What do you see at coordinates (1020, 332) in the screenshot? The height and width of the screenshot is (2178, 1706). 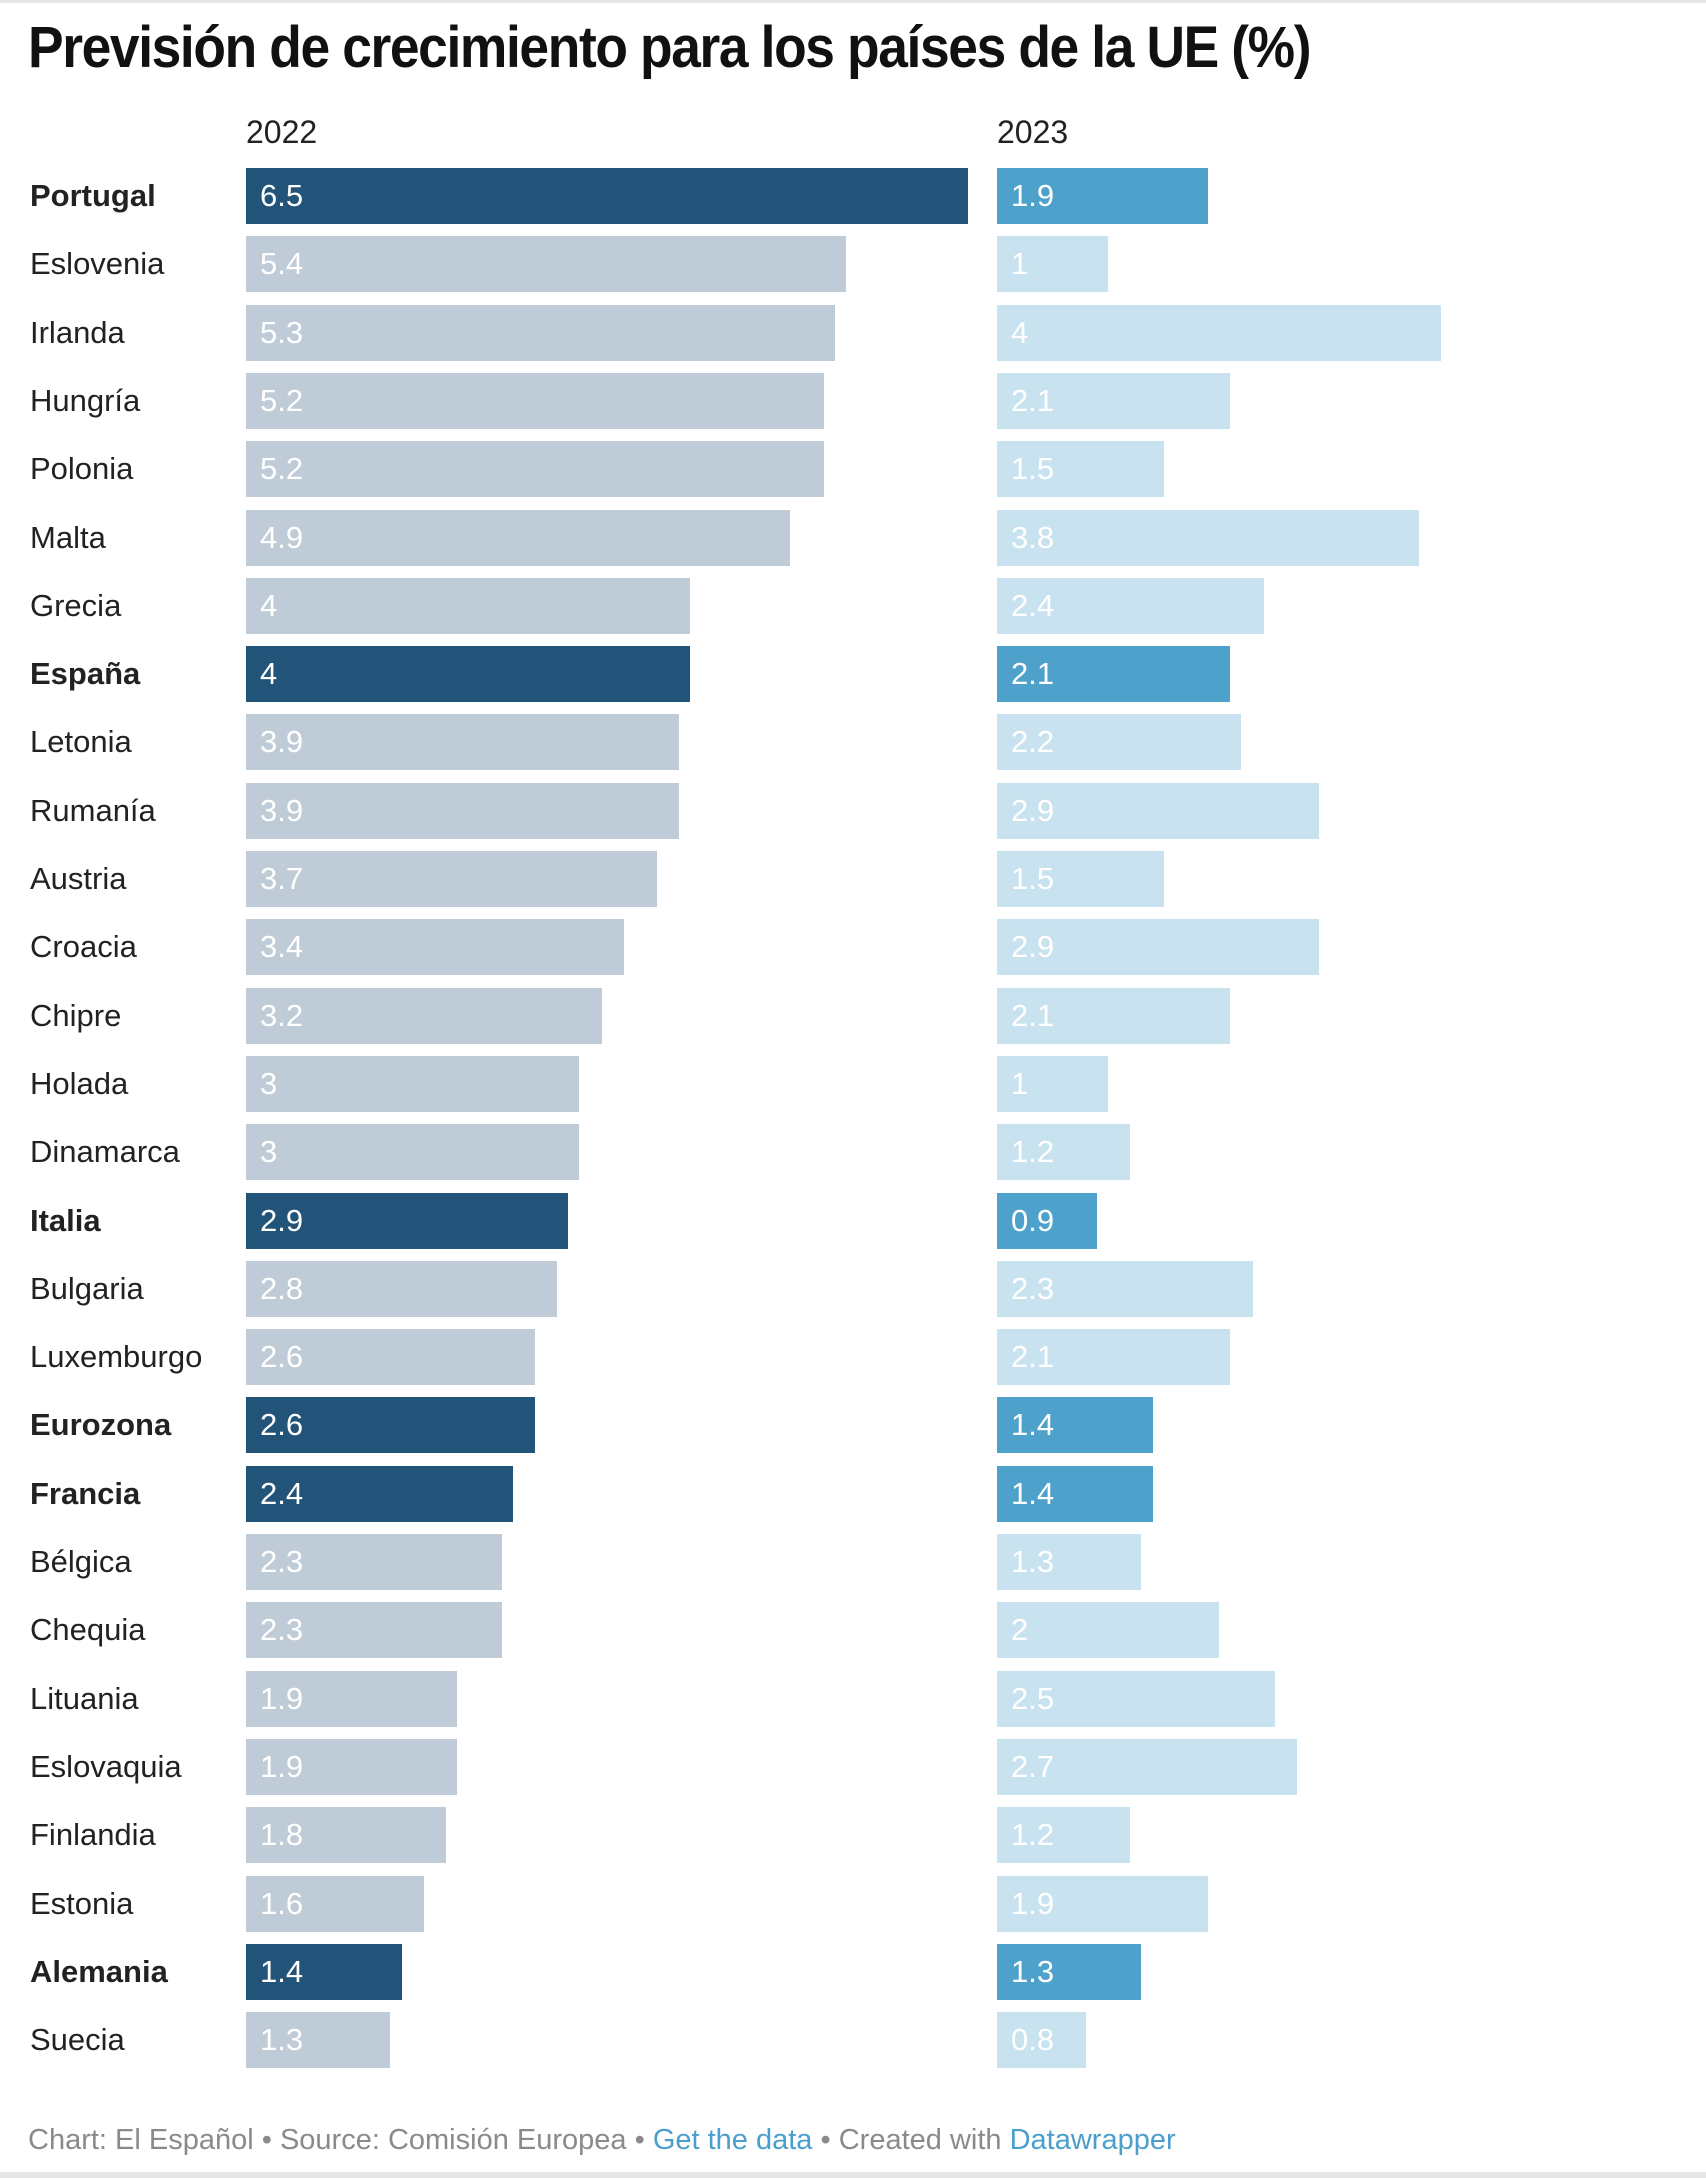 I see `data-label-2023: 4` at bounding box center [1020, 332].